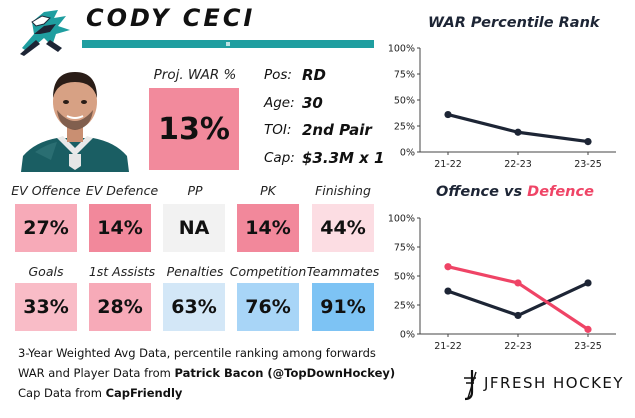 This screenshot has width=635, height=418. What do you see at coordinates (144, 393) in the screenshot?
I see `footer-cap-source-name: CapFriendly` at bounding box center [144, 393].